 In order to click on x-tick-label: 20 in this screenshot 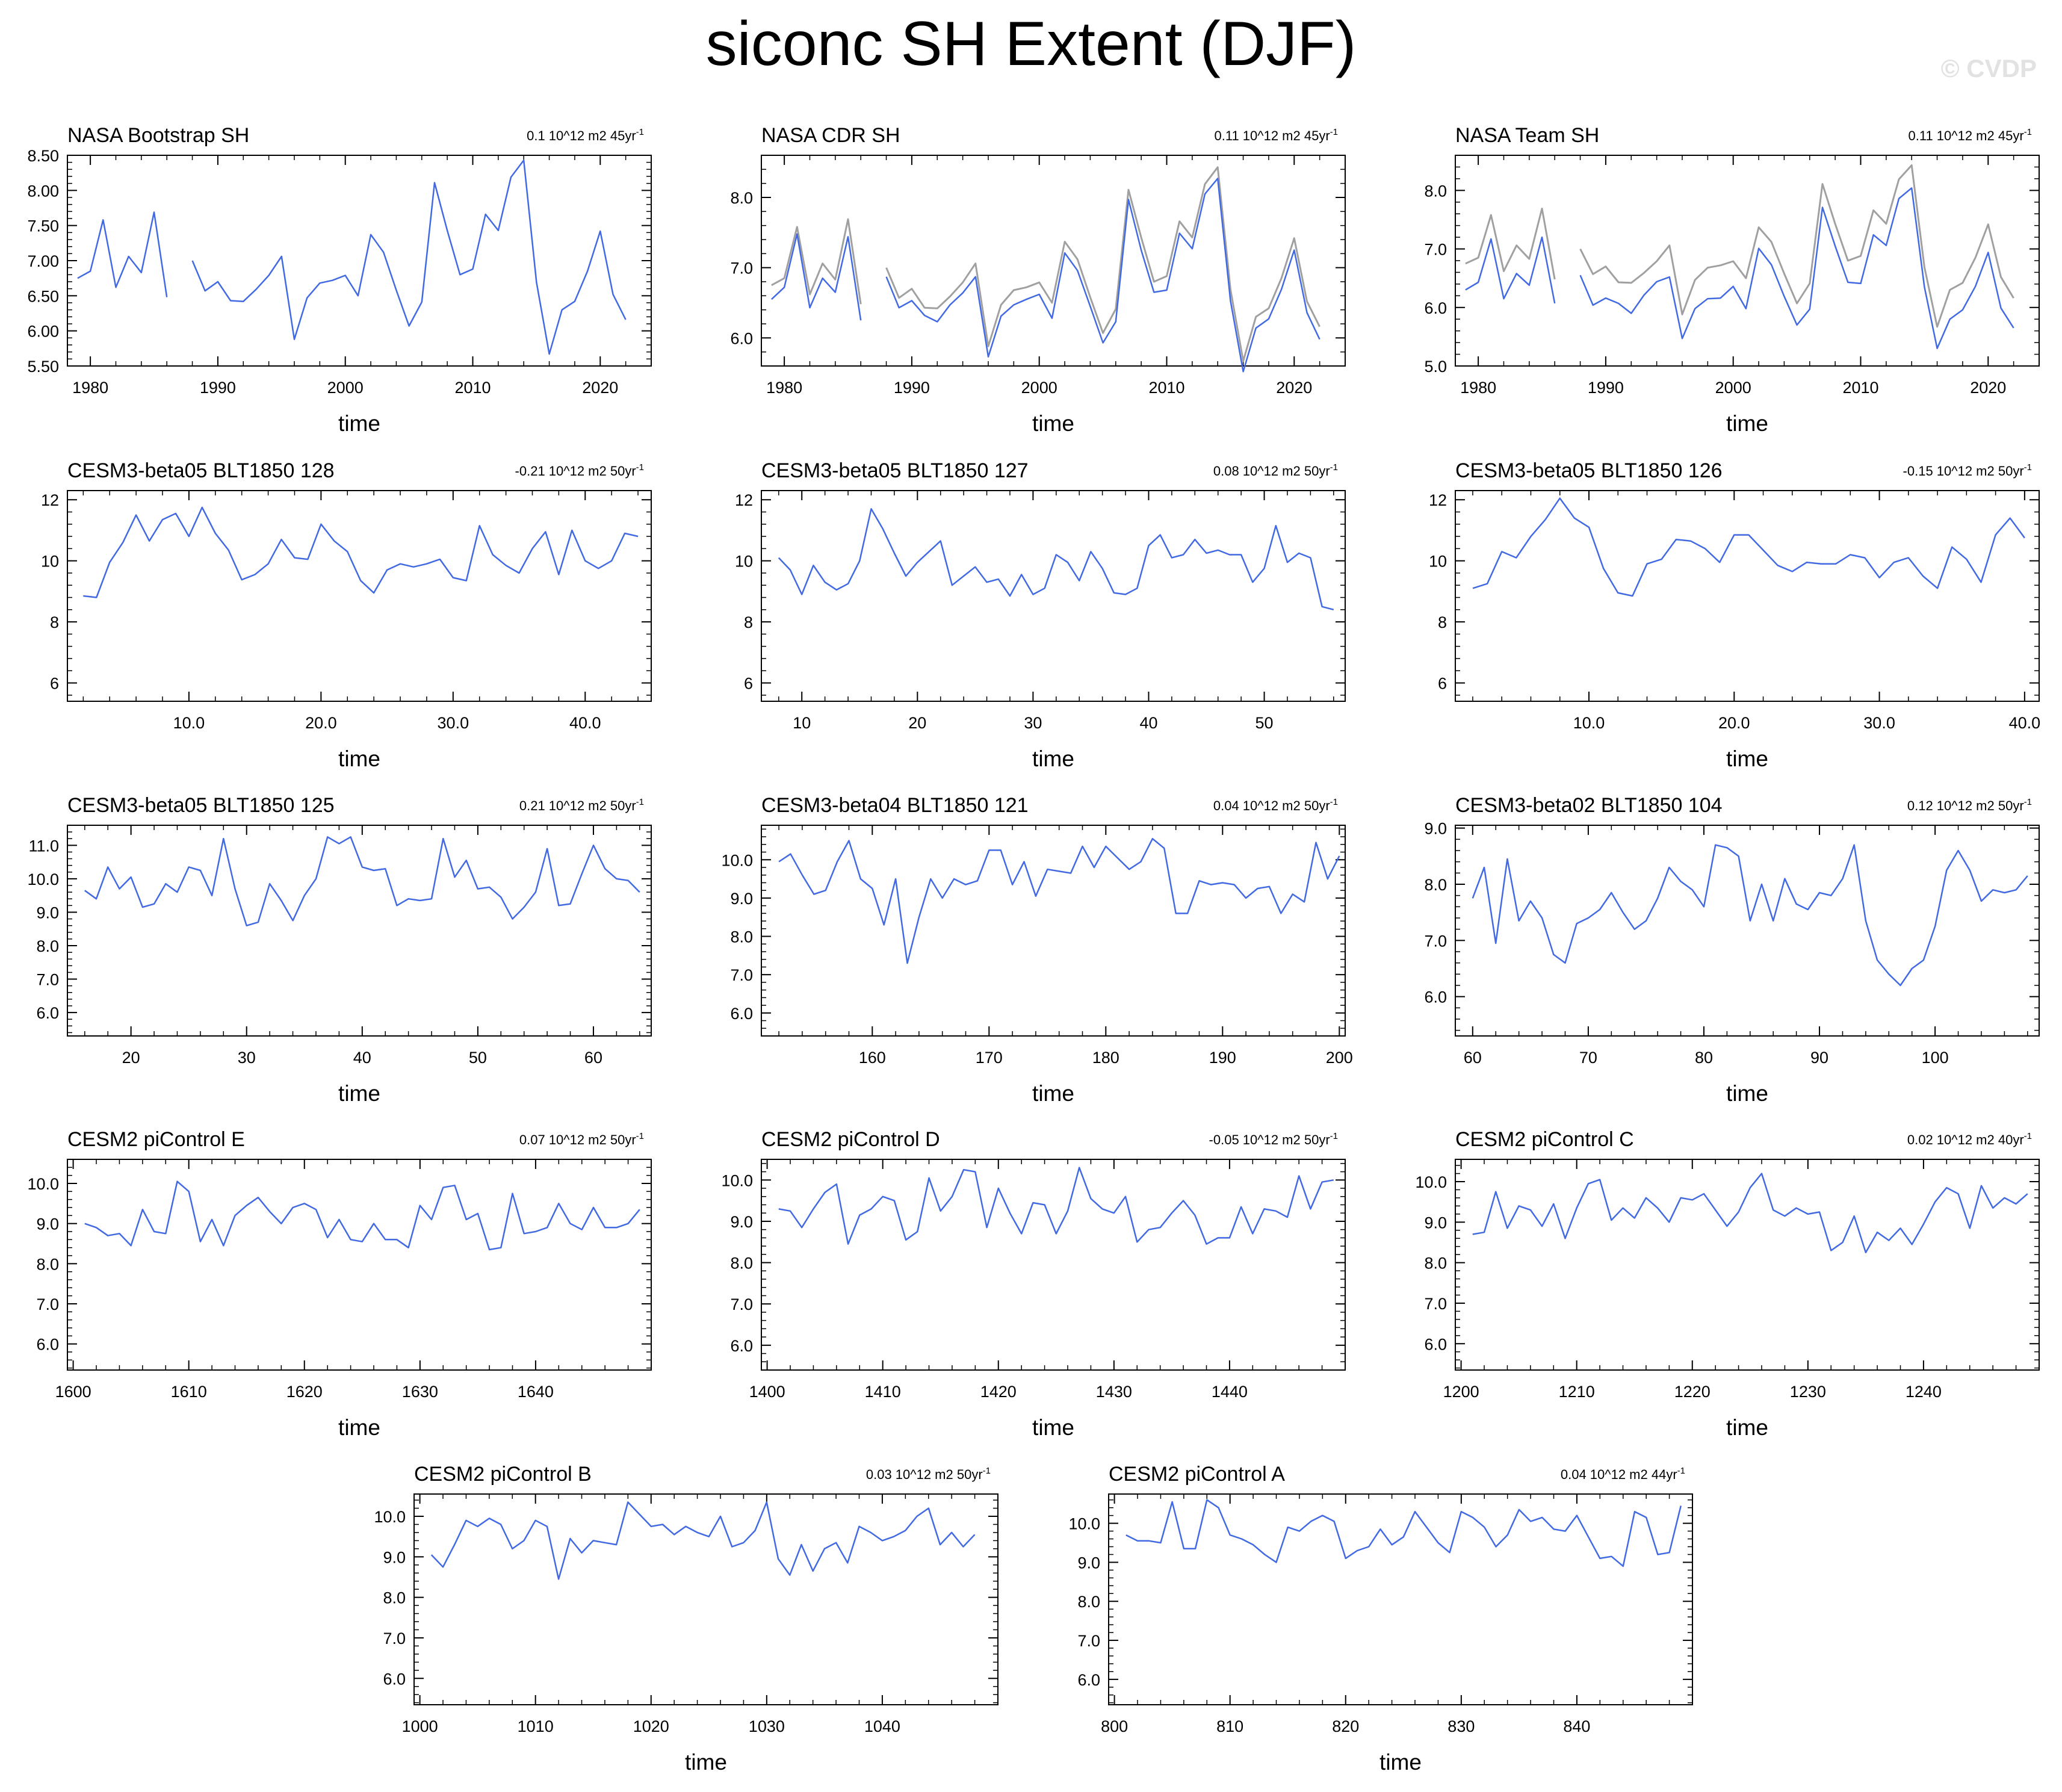, I will do `click(917, 723)`.